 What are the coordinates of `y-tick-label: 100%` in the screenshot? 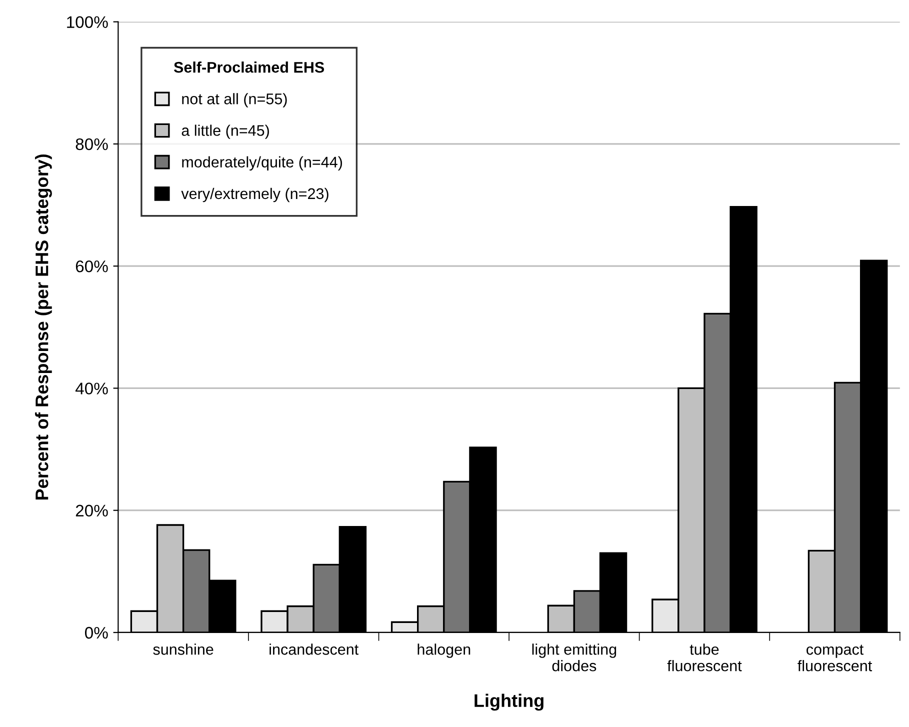 It's located at (87, 22).